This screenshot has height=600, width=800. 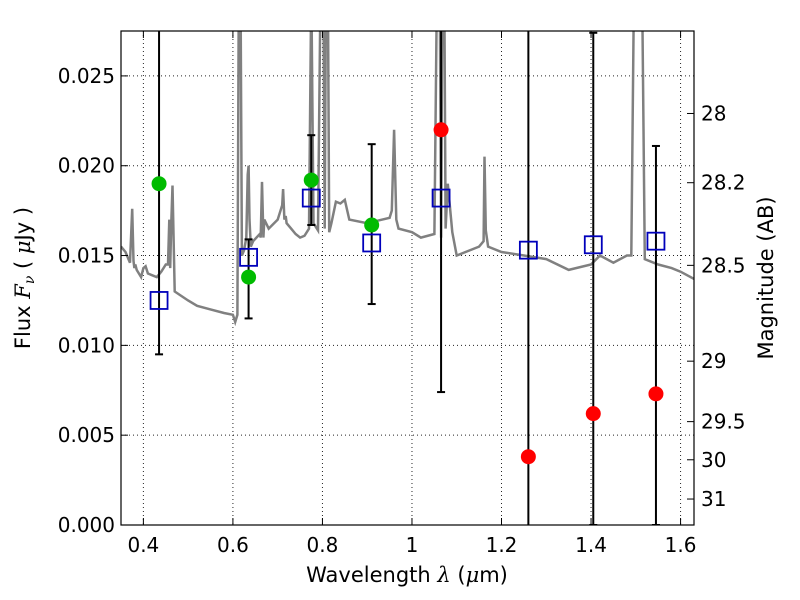 What do you see at coordinates (86, 256) in the screenshot?
I see `y-tick-label: 0.015` at bounding box center [86, 256].